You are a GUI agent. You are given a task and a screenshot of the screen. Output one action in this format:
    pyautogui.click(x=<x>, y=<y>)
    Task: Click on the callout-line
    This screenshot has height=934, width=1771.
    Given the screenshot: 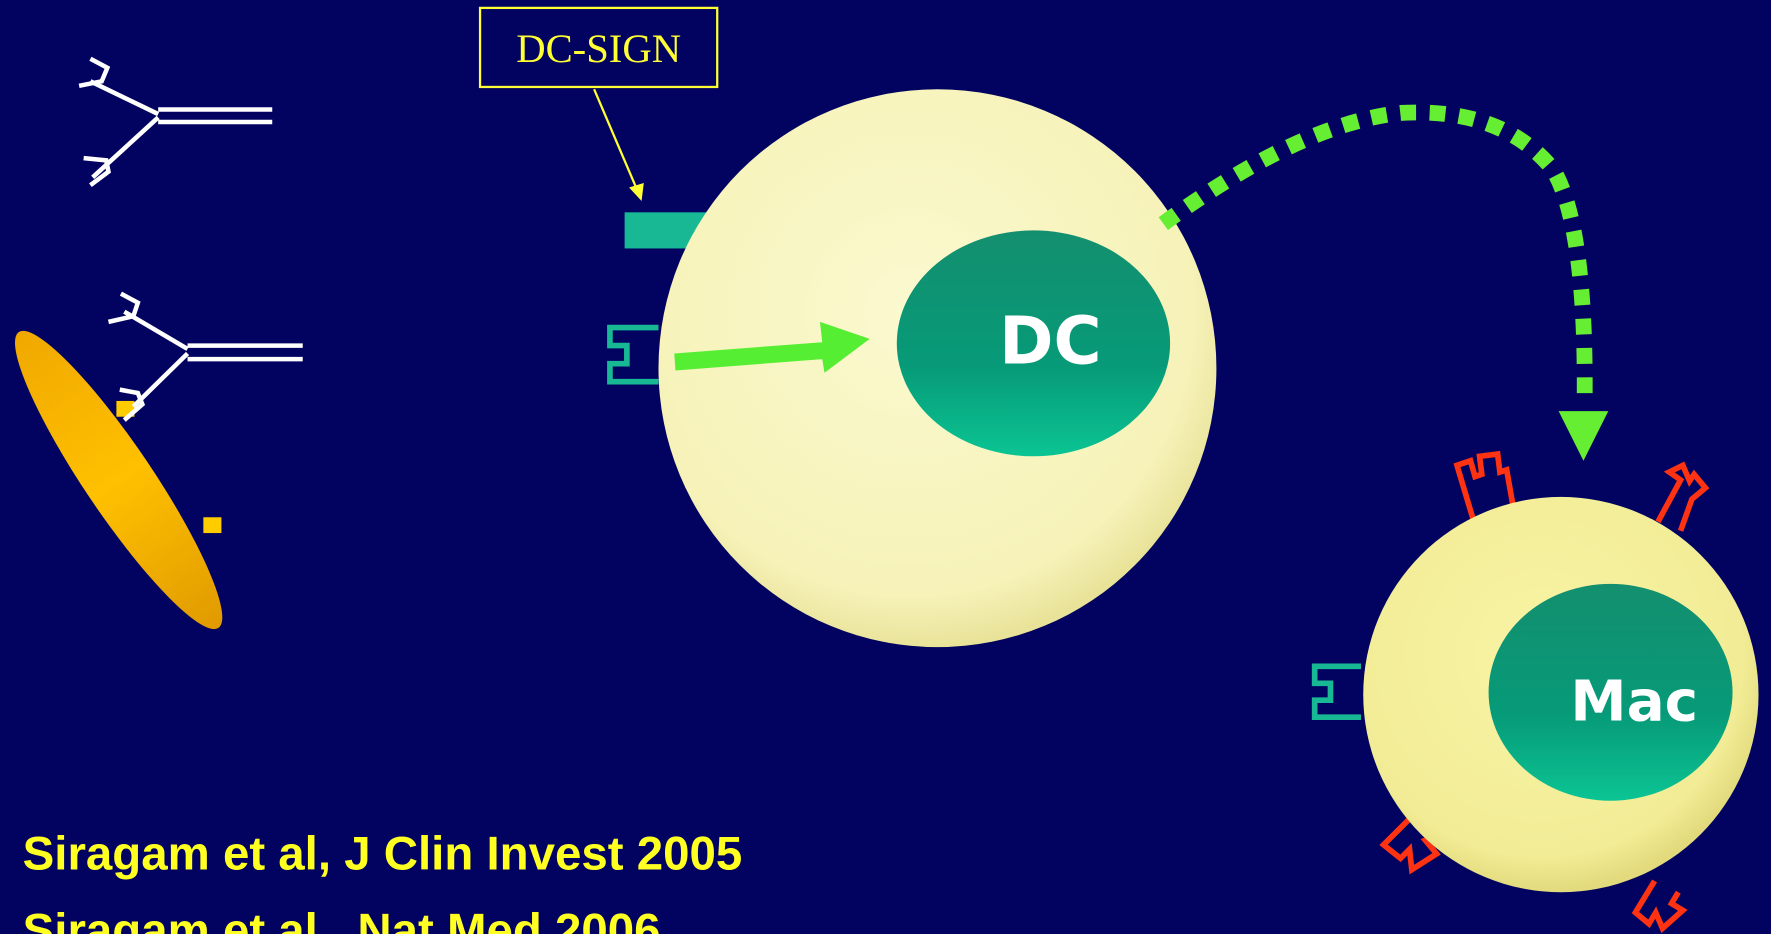 What is the action you would take?
    pyautogui.click(x=616, y=139)
    